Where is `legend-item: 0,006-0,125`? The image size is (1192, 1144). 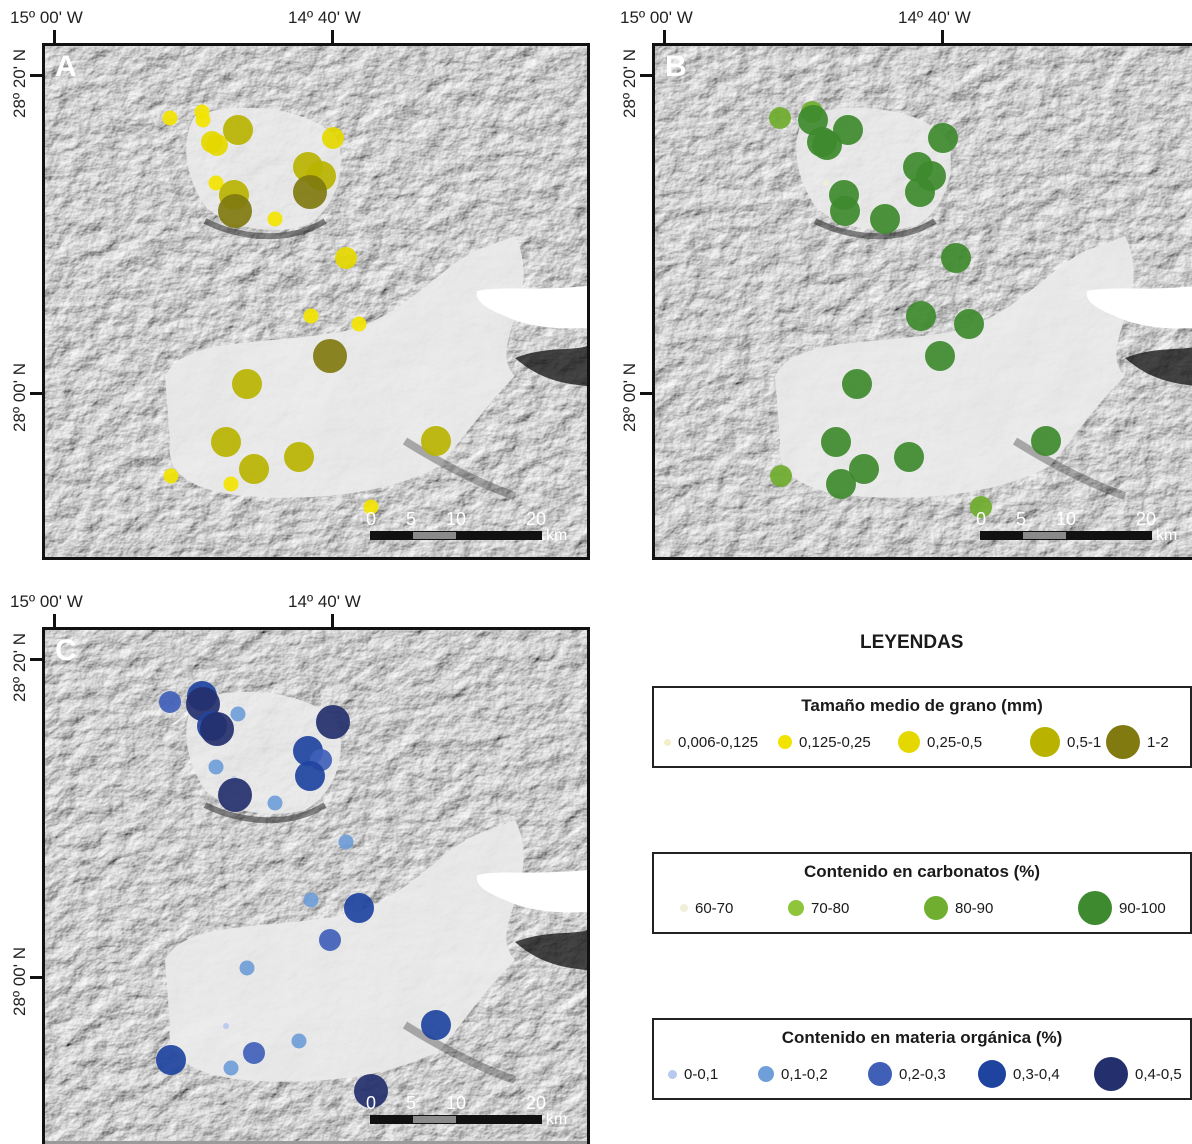
legend-item: 0,006-0,125 is located at coordinates (711, 742).